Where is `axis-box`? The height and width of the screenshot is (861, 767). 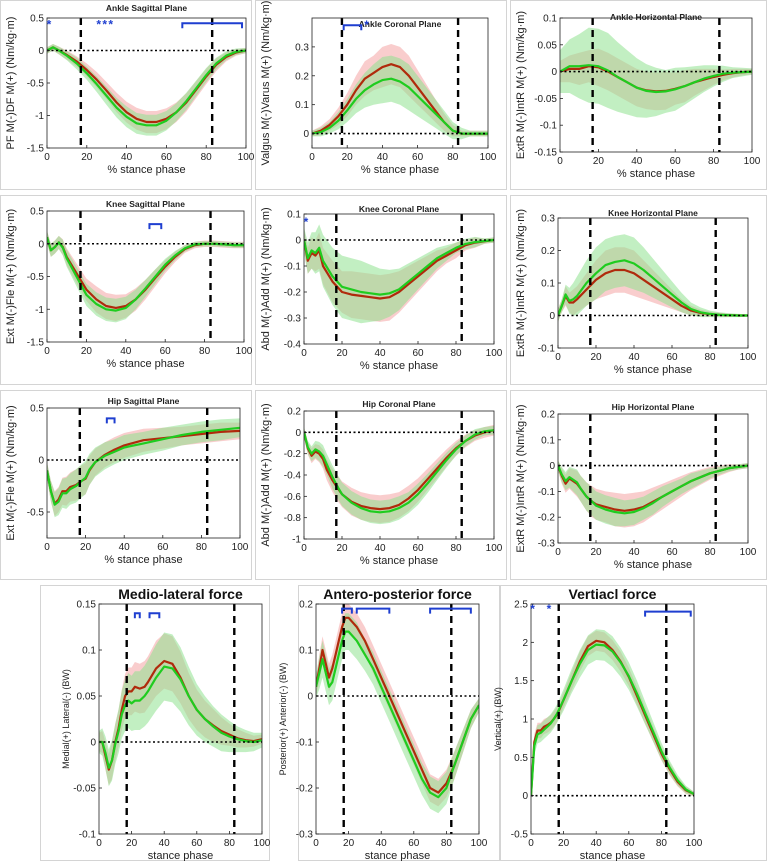
axis-box is located at coordinates (397, 719).